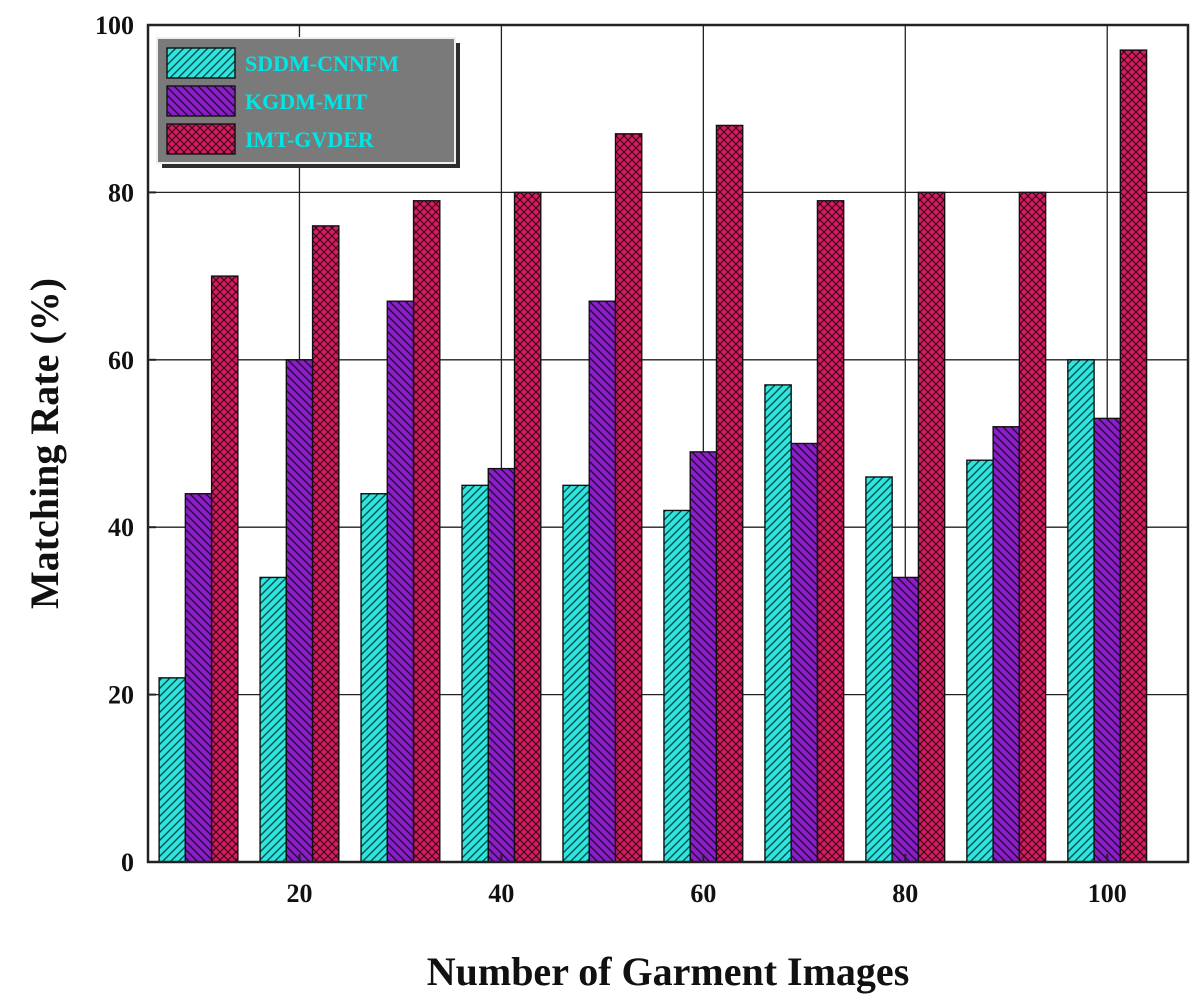  Describe the element at coordinates (127, 862) in the screenshot. I see `y-tick-label: 0` at that location.